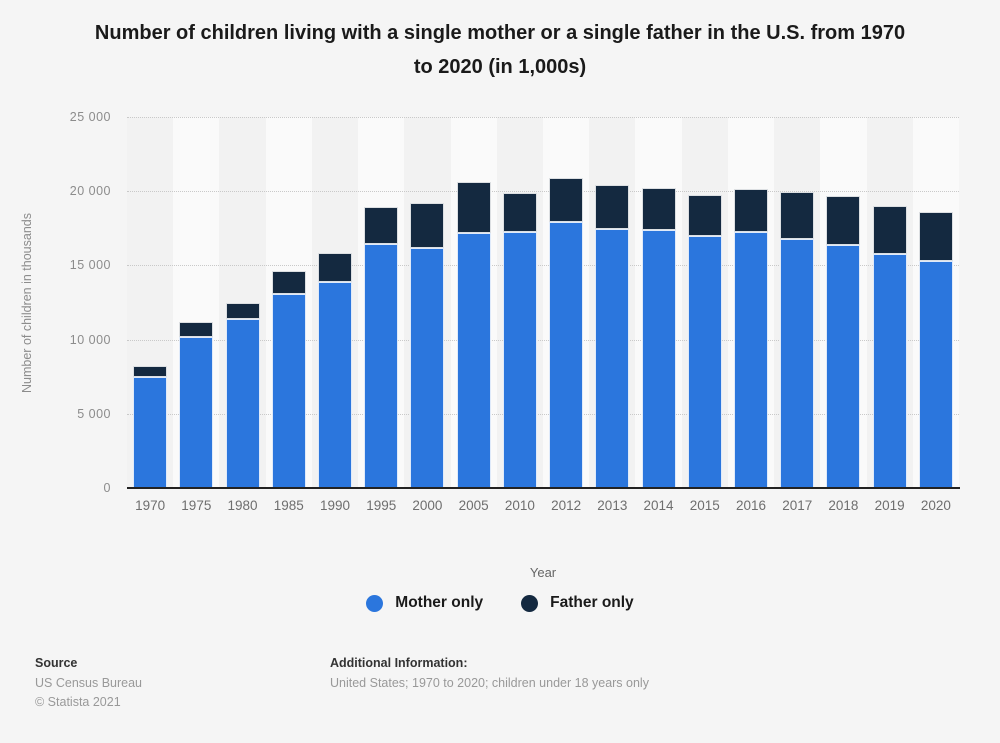  Describe the element at coordinates (427, 505) in the screenshot. I see `x-tick-label-2000: 2000` at that location.